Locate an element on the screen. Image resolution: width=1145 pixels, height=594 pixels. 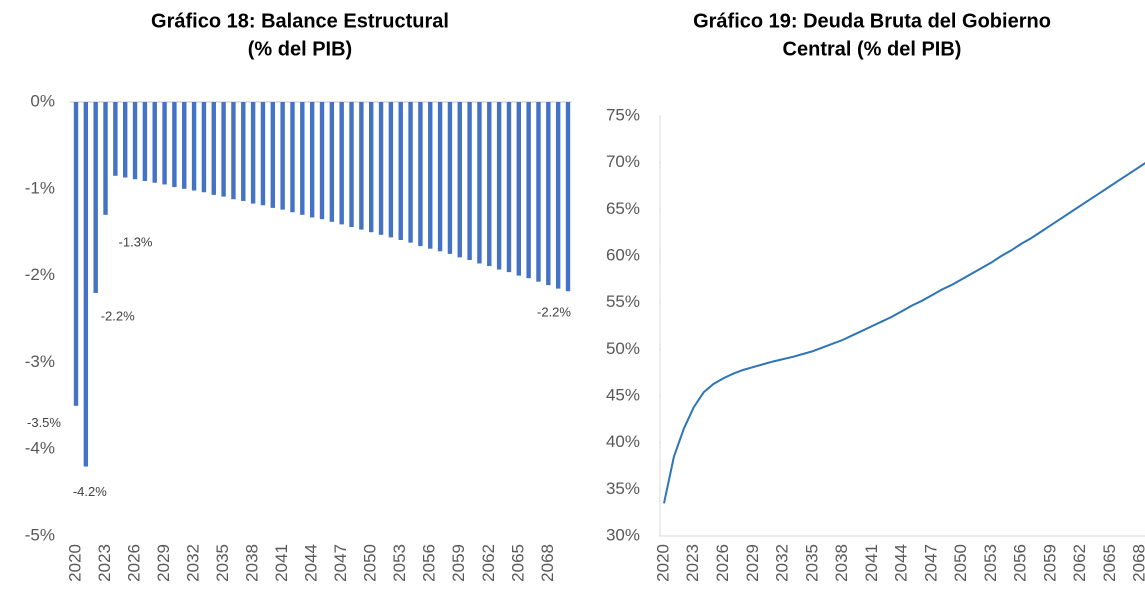
y-tick-label: 65% is located at coordinates (623, 208).